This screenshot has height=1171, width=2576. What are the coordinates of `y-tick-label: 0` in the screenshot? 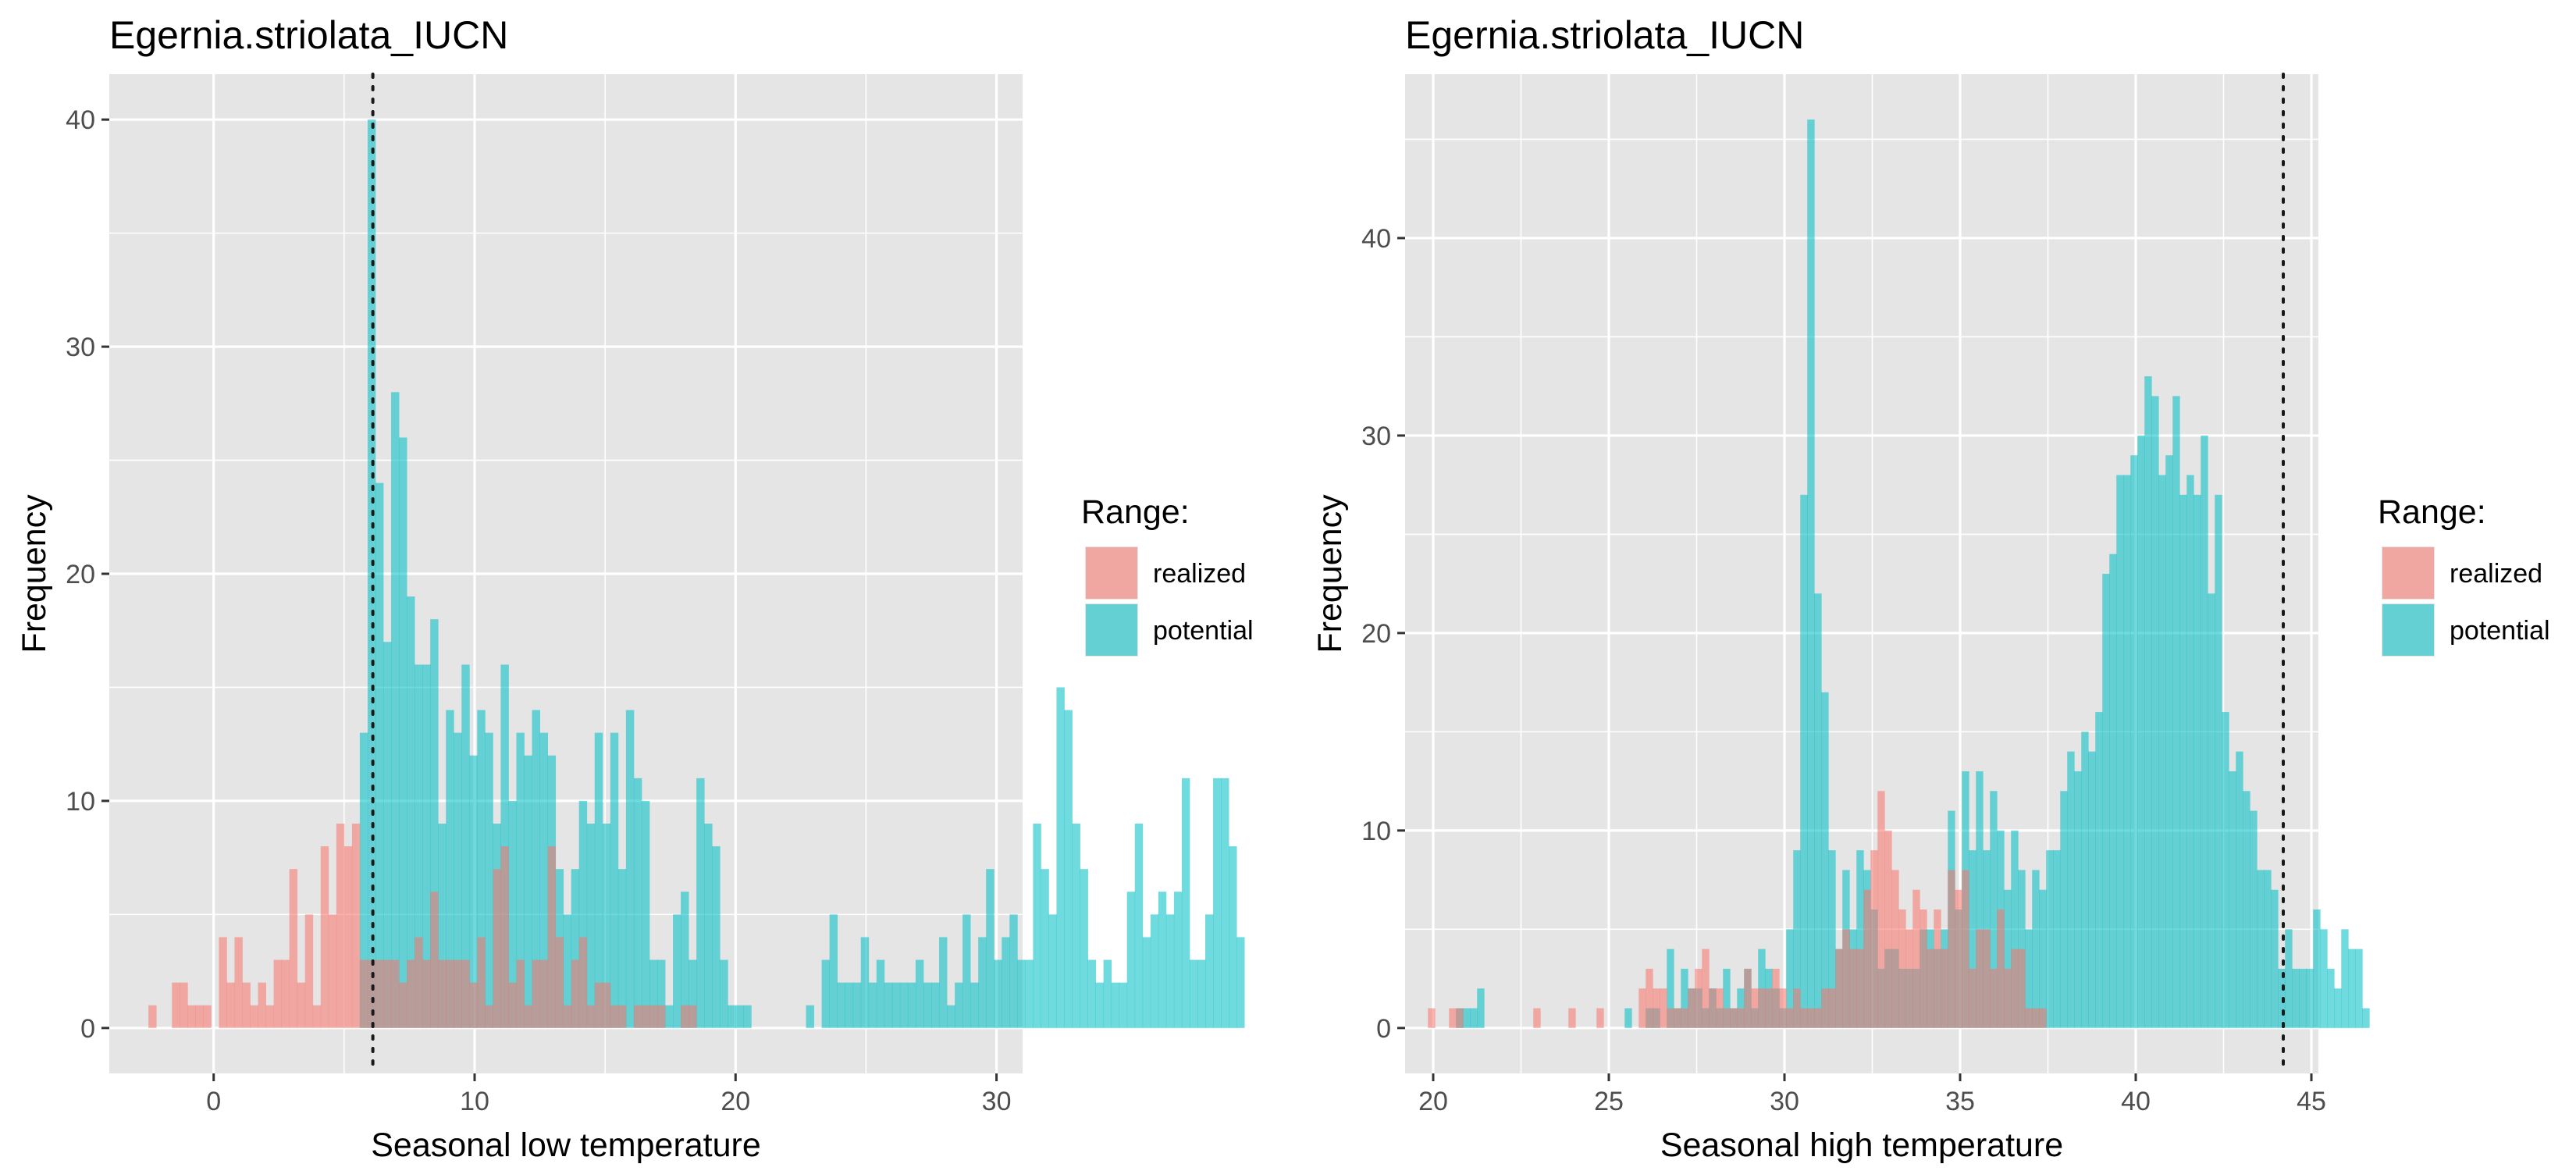 It's located at (87, 1029).